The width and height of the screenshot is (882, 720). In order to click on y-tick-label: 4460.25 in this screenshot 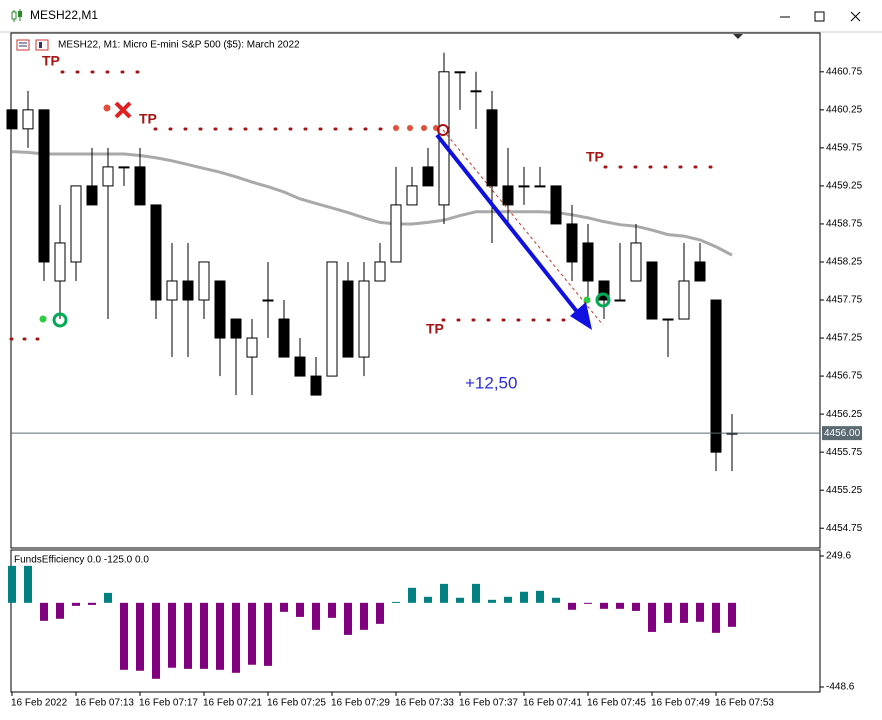, I will do `click(844, 109)`.